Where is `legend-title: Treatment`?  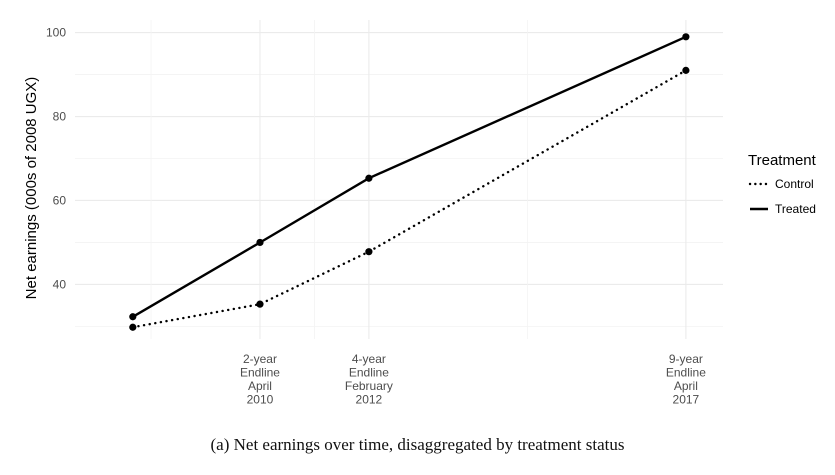 legend-title: Treatment is located at coordinates (782, 160).